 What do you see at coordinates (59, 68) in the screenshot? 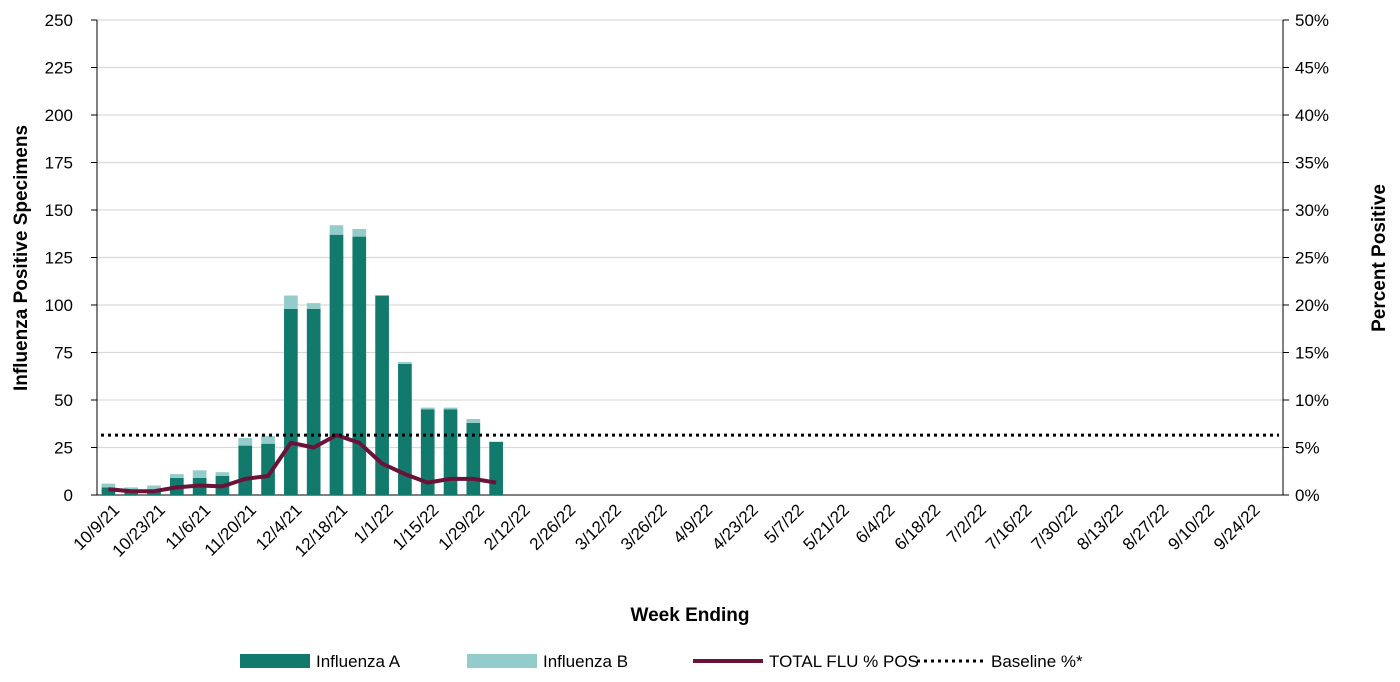
I see `y-tick-label: 225` at bounding box center [59, 68].